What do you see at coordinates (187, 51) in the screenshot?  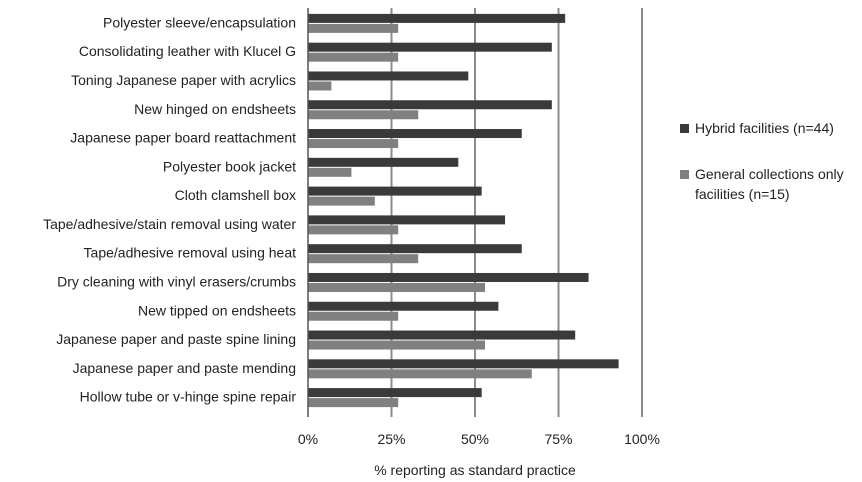 I see `category-label: Consolidating leather with Klucel G` at bounding box center [187, 51].